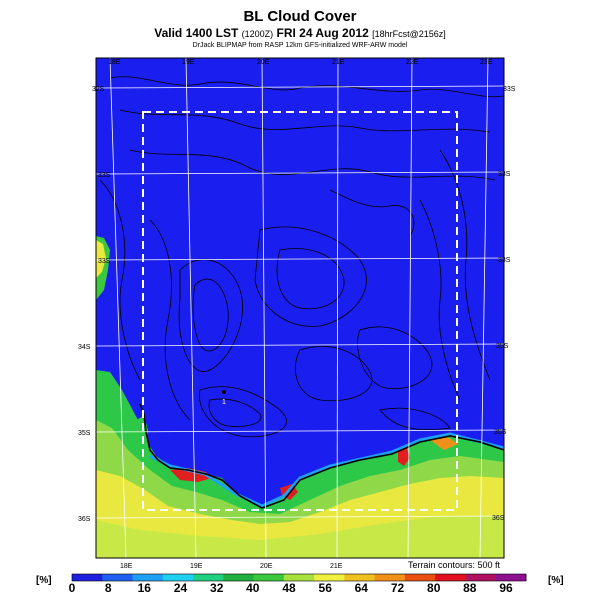  I want to click on colorbar-tick-label: 16, so click(145, 588).